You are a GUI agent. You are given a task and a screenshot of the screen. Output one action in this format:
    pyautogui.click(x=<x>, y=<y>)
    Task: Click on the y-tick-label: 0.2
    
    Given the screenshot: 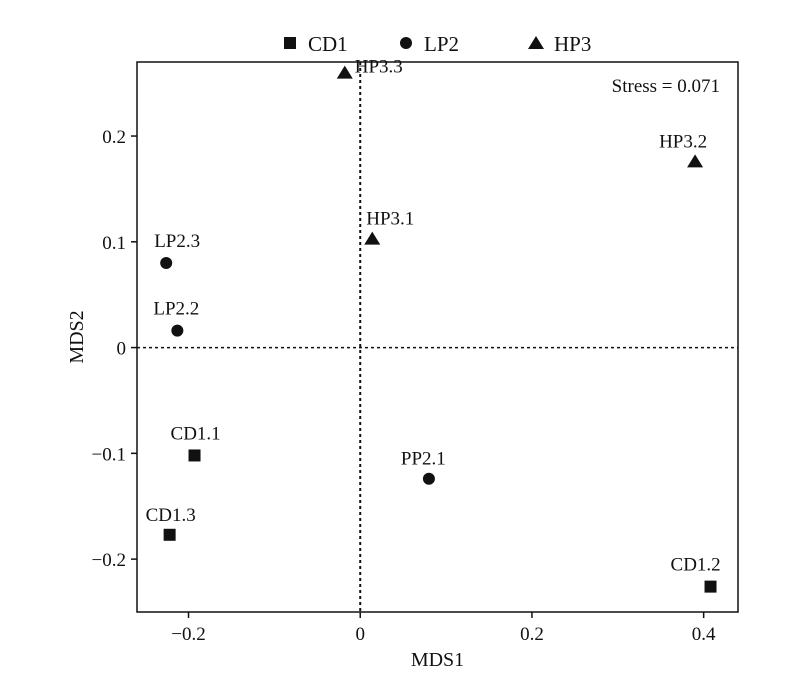 What is the action you would take?
    pyautogui.click(x=114, y=137)
    